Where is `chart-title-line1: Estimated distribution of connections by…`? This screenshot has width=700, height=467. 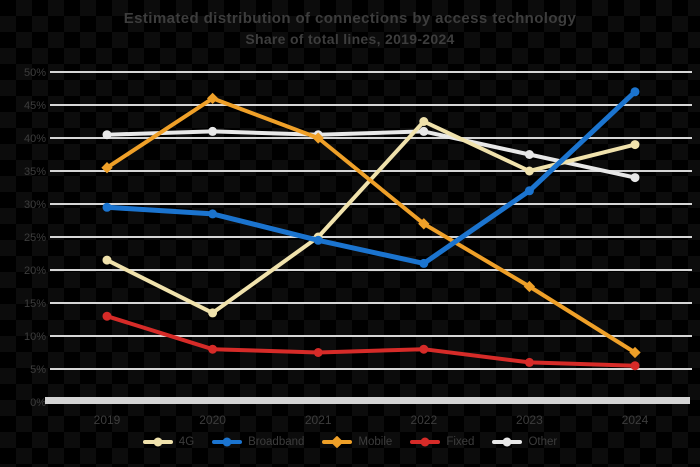 chart-title-line1: Estimated distribution of connections by… is located at coordinates (350, 18).